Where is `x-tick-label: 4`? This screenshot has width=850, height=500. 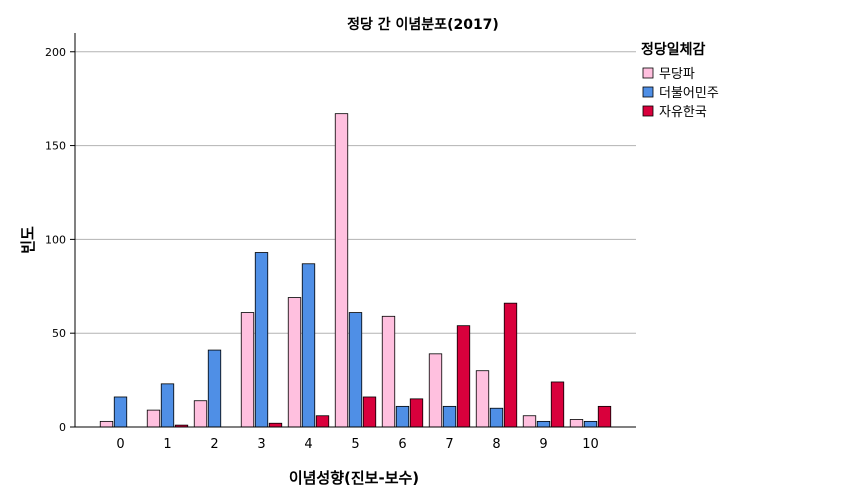 x-tick-label: 4 is located at coordinates (308, 444).